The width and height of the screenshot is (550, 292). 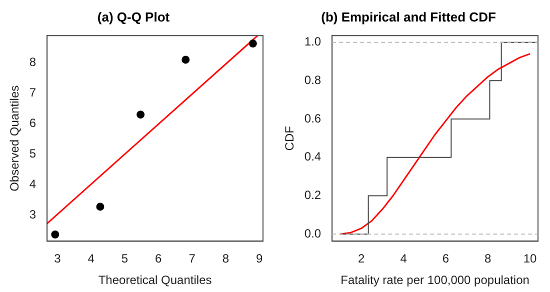 I want to click on y-axis-title: CDF, so click(x=289, y=138).